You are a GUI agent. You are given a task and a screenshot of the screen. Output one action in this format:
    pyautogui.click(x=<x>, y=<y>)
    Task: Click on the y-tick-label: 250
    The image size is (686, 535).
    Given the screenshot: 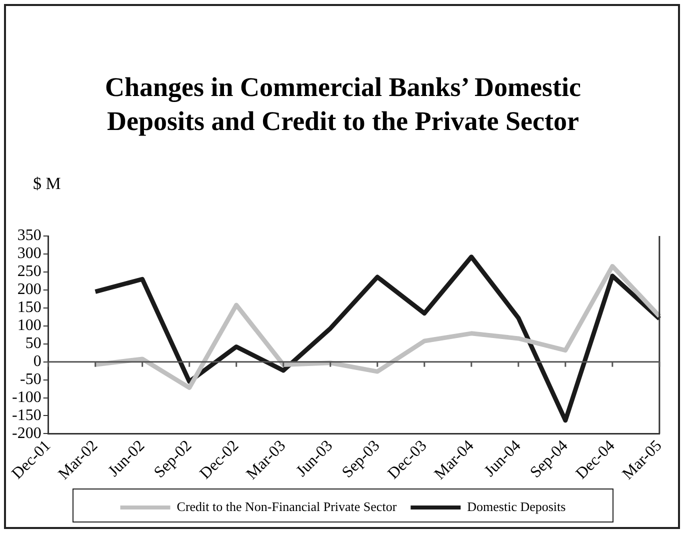 What is the action you would take?
    pyautogui.click(x=29, y=271)
    